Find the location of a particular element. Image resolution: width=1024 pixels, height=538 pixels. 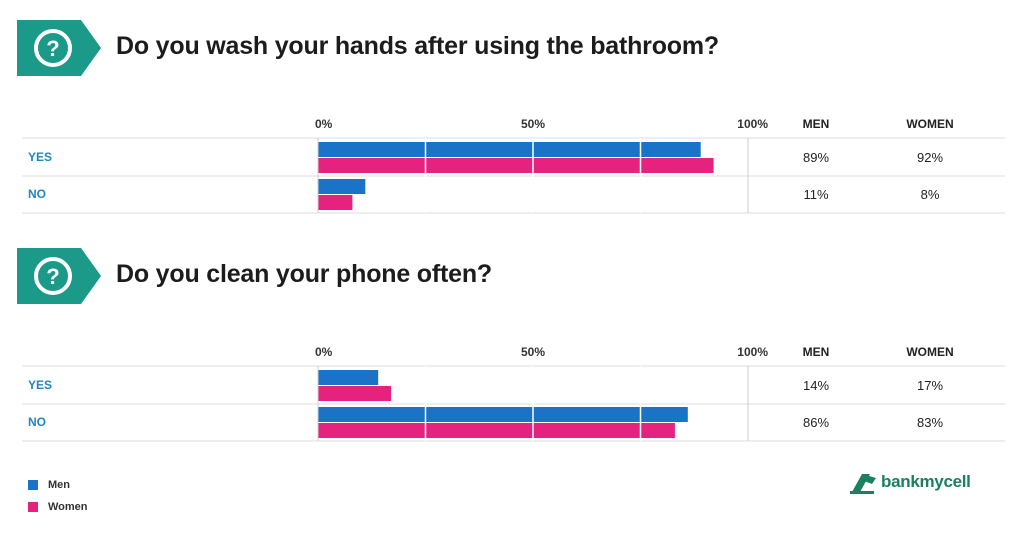

brand-logo: bankmycell is located at coordinates (910, 482).